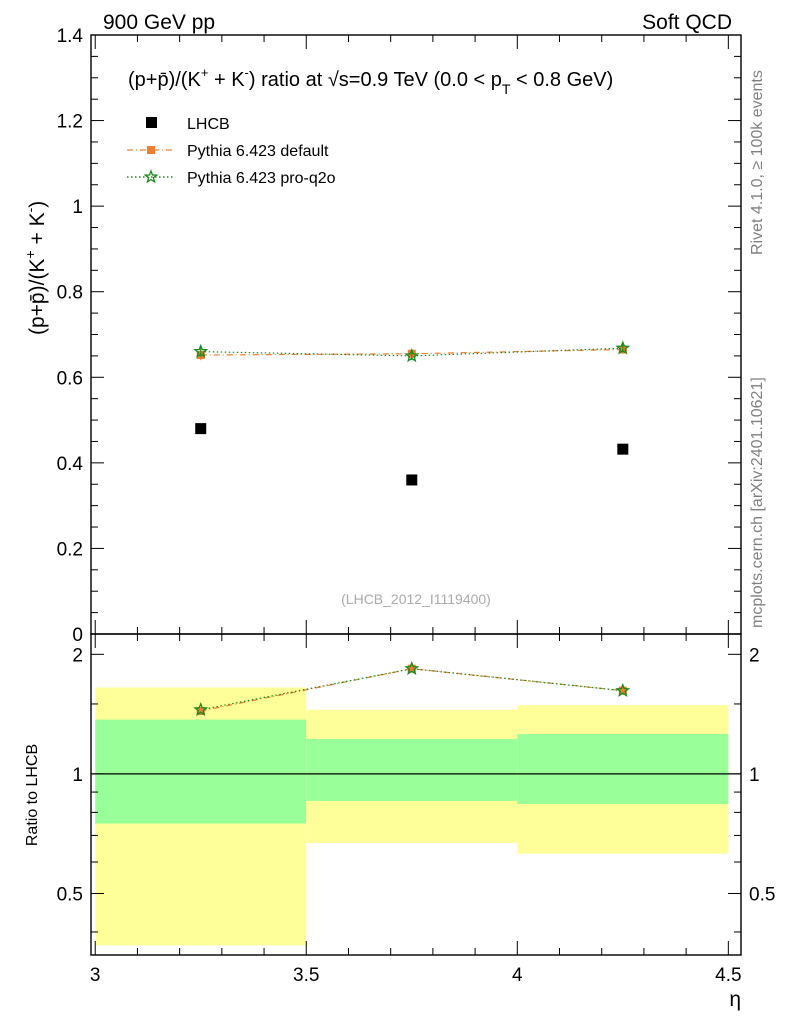 Image resolution: width=786 pixels, height=1024 pixels. What do you see at coordinates (258, 151) in the screenshot?
I see `legend-label-pythia-default: Pythia 6.423 default` at bounding box center [258, 151].